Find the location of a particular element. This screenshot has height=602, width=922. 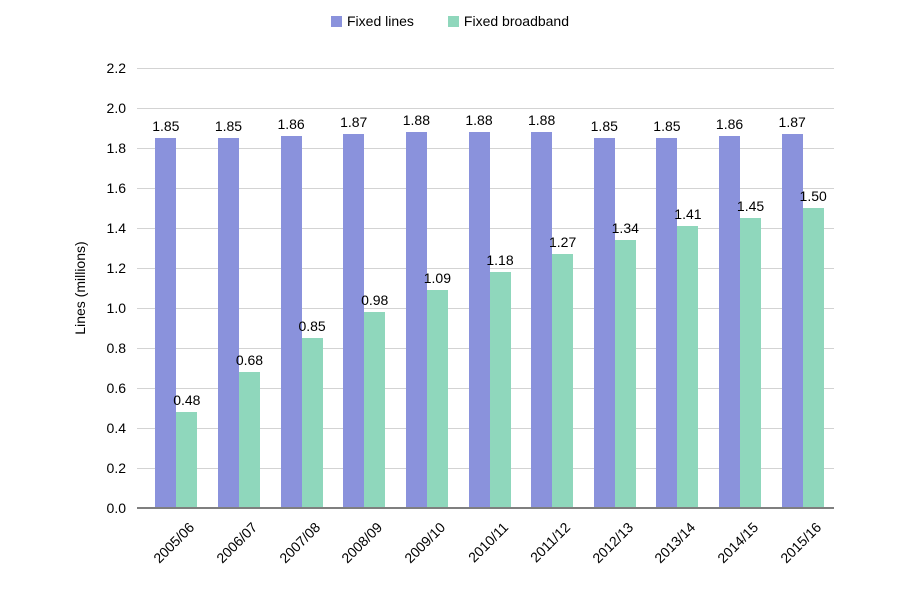

y-axis-tick-label: 0.8 is located at coordinates (116, 348).